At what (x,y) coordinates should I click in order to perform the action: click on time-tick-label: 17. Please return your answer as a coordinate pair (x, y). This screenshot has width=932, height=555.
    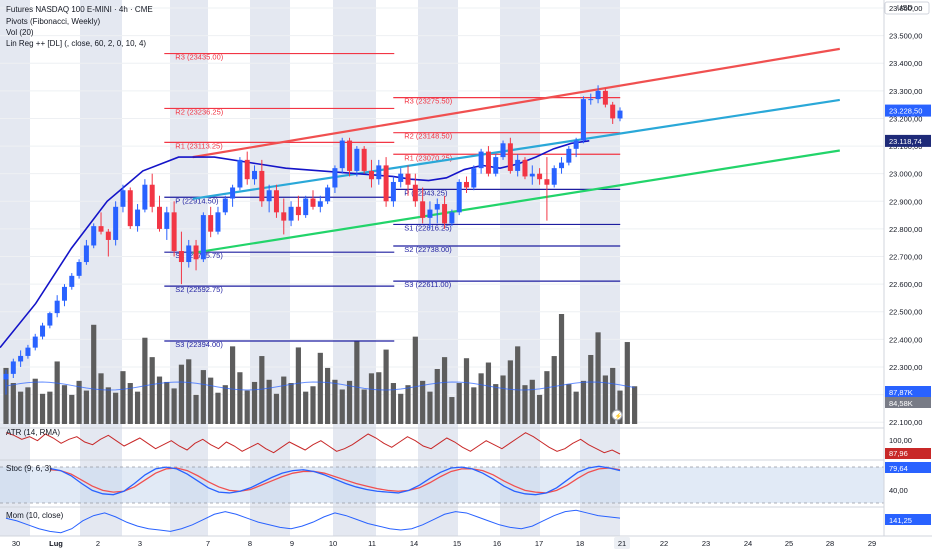
    Looking at the image, I should click on (539, 543).